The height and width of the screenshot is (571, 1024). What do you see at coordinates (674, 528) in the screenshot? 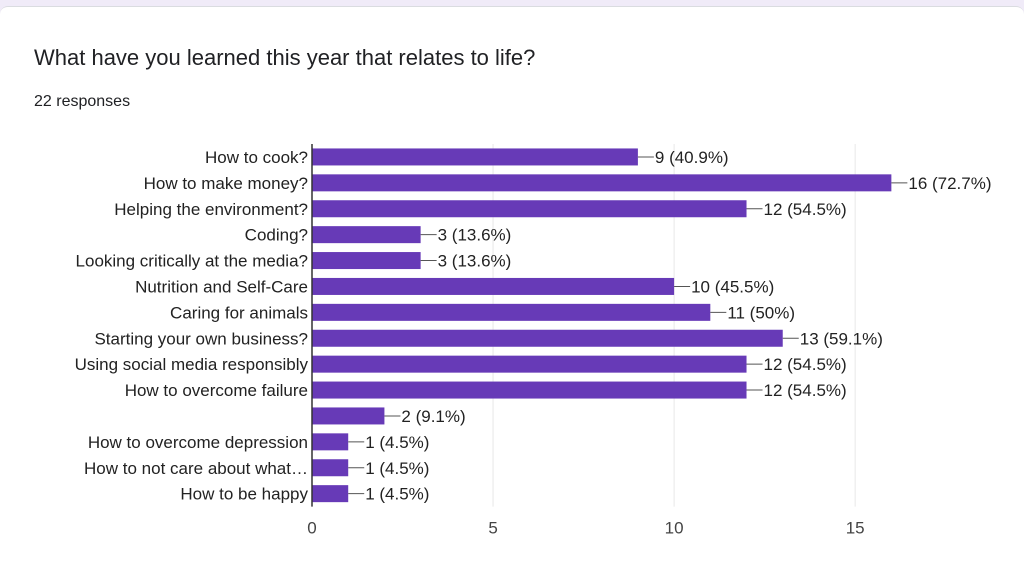
I see `x-tick-label: 10` at bounding box center [674, 528].